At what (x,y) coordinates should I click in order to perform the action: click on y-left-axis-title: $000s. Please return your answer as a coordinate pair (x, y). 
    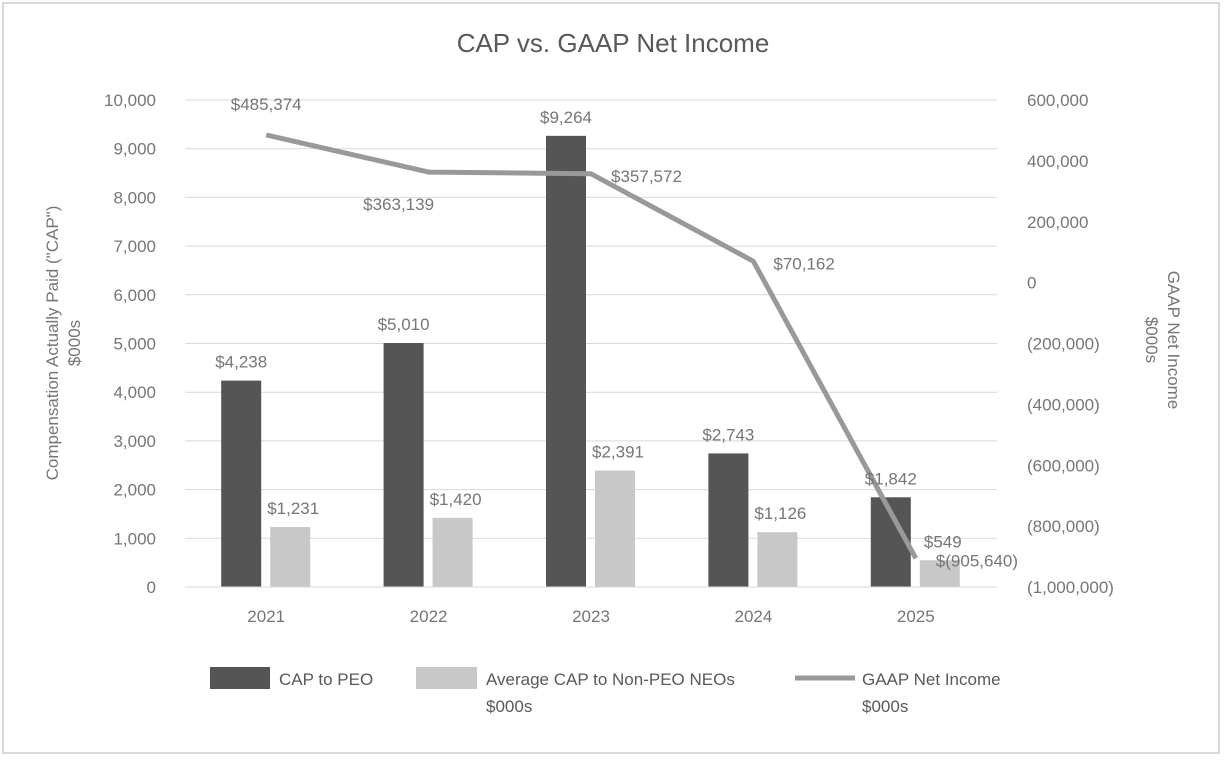
    Looking at the image, I should click on (74, 343).